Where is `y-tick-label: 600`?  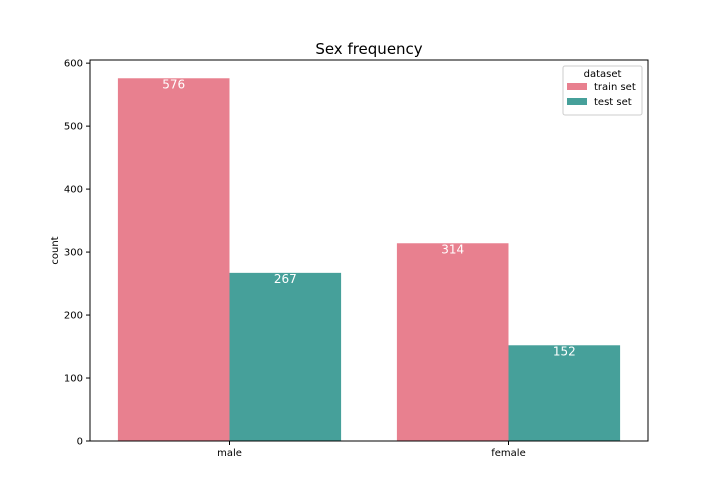 y-tick-label: 600 is located at coordinates (73, 64).